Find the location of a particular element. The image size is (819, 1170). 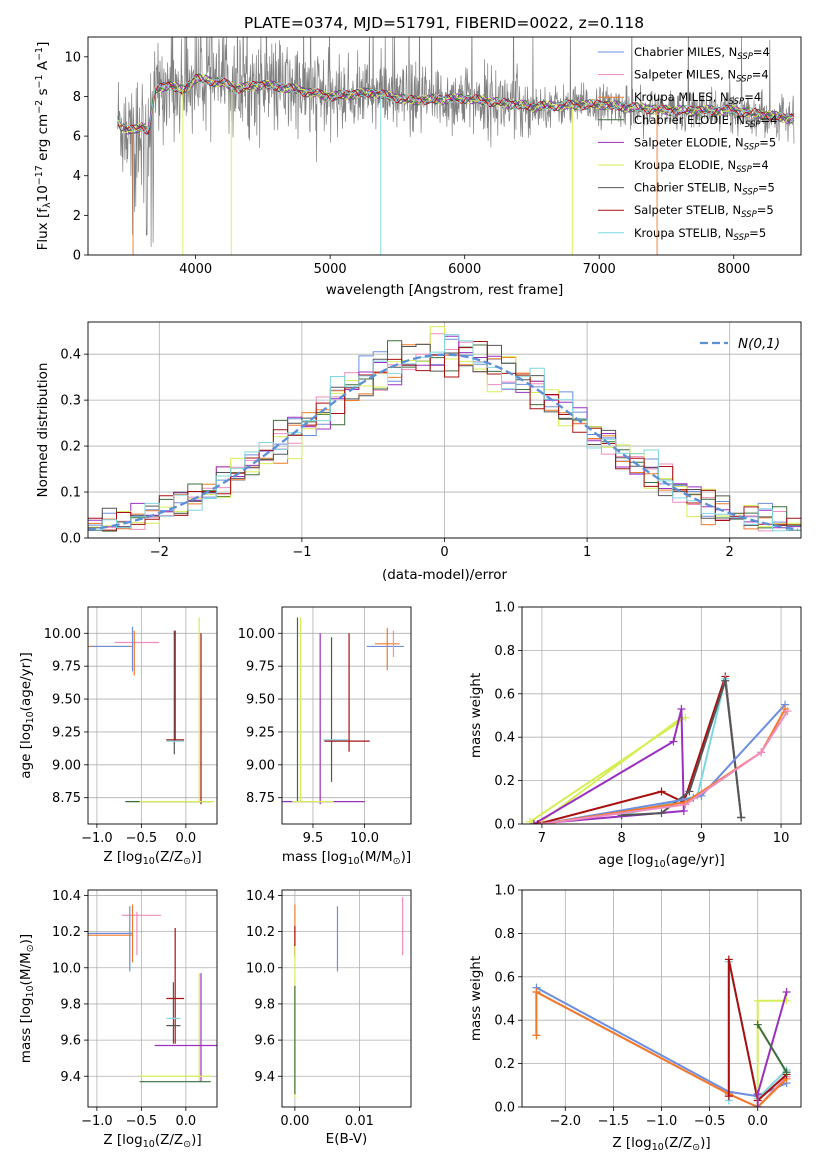

x-tick-label: 8000 is located at coordinates (733, 269).